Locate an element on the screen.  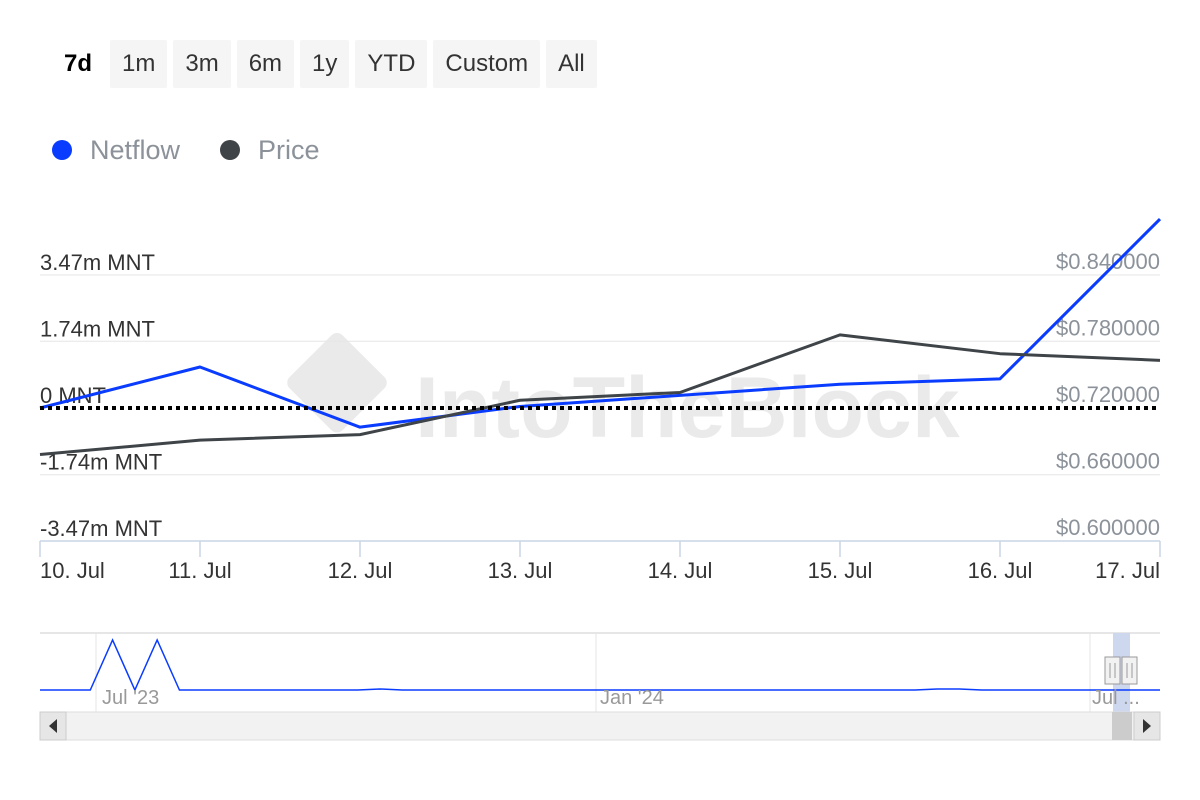
right-axis-tick-label: $0.720000 is located at coordinates (1108, 394).